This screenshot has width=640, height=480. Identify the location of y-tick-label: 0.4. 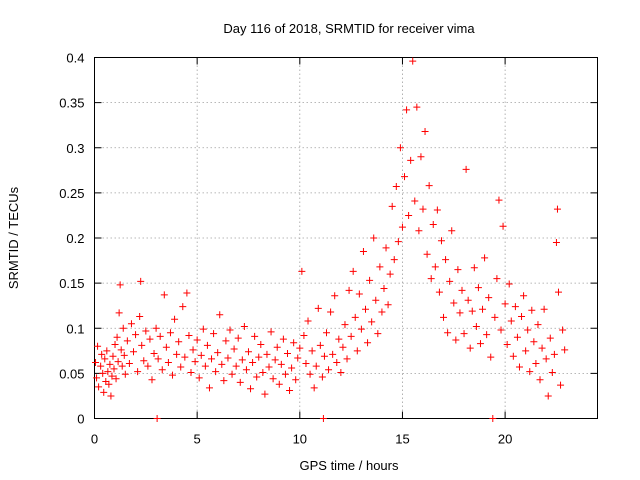
(75, 58).